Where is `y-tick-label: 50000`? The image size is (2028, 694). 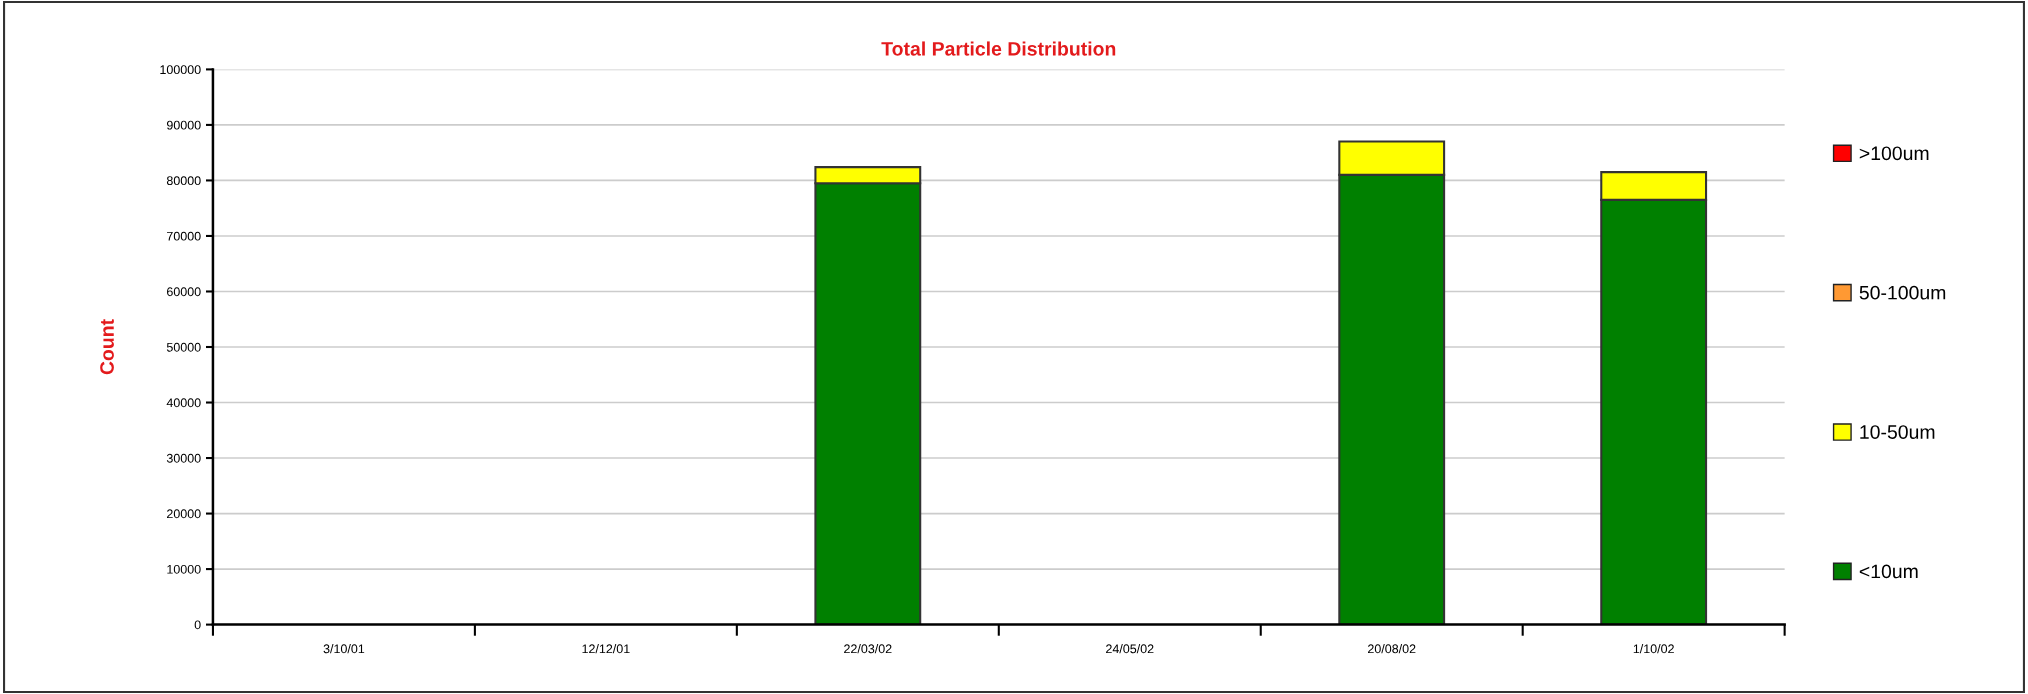 y-tick-label: 50000 is located at coordinates (183, 347).